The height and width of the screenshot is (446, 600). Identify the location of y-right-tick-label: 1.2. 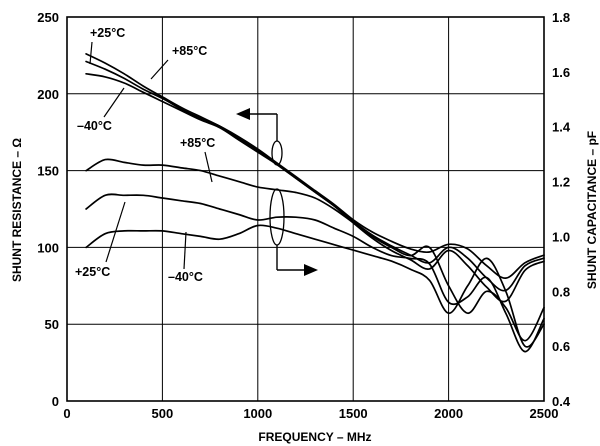
(561, 182).